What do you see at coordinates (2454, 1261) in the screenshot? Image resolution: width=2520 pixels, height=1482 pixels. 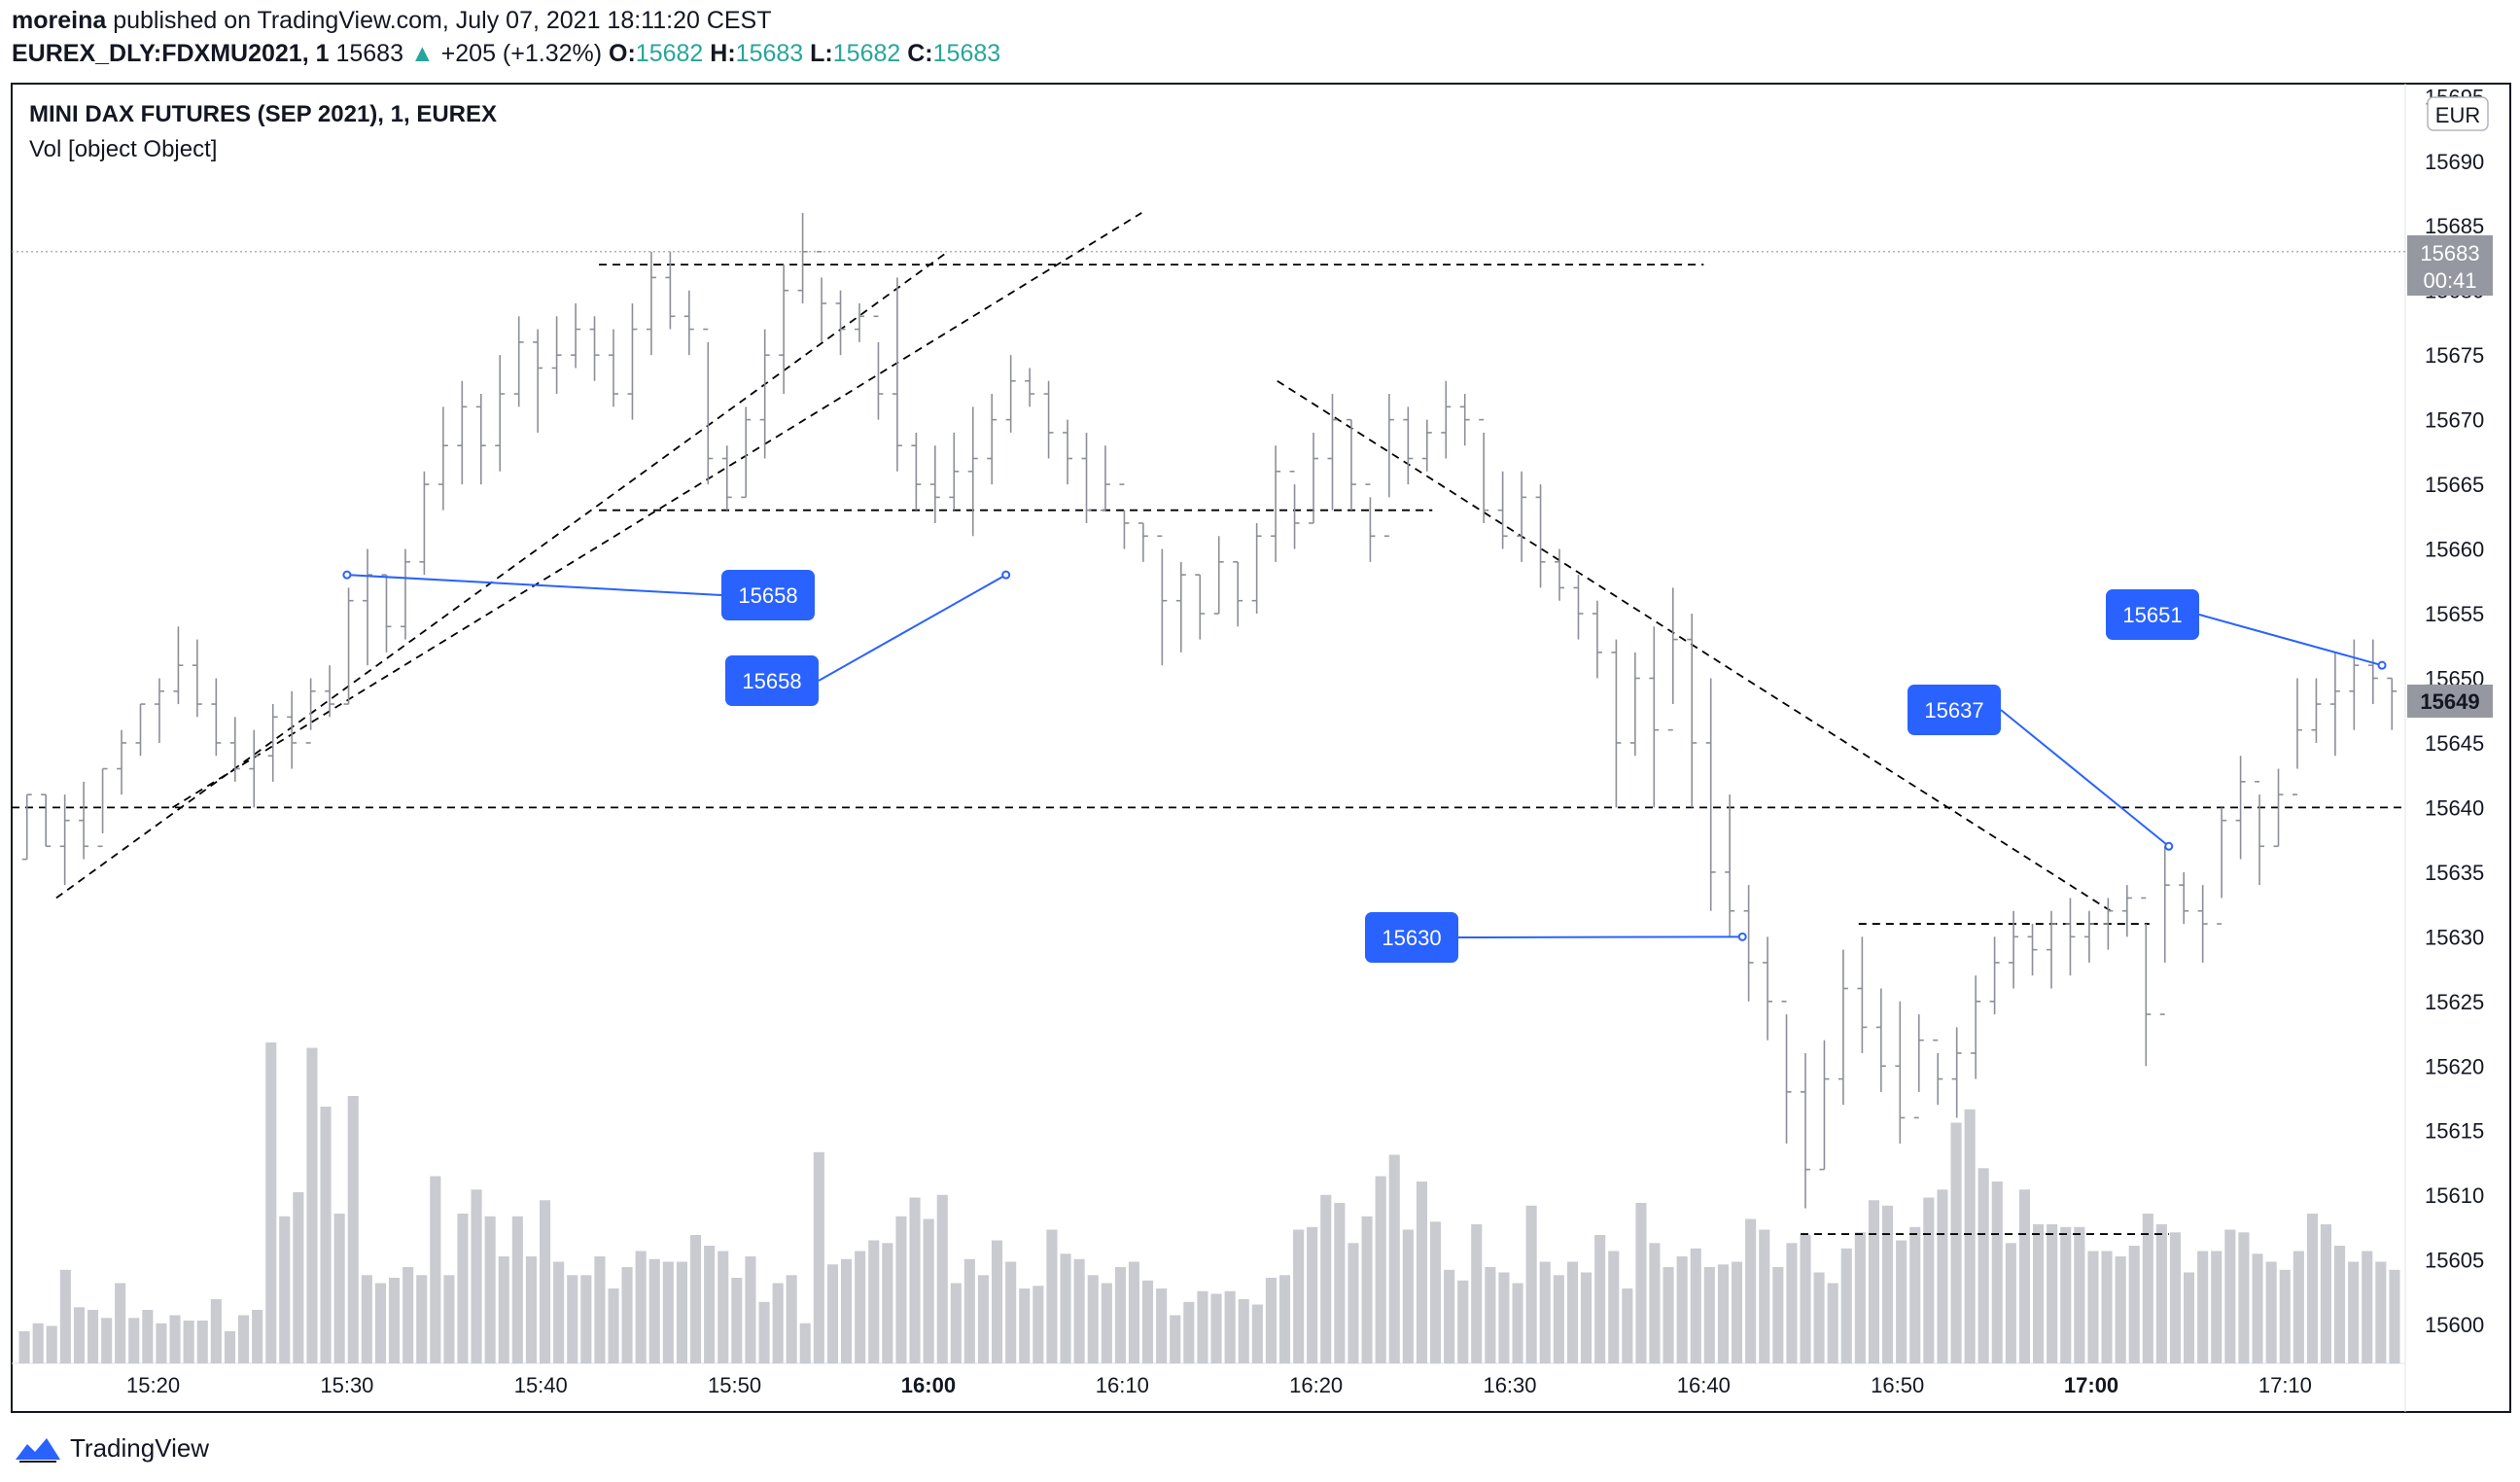 I see `price-axis-label: 15605` at bounding box center [2454, 1261].